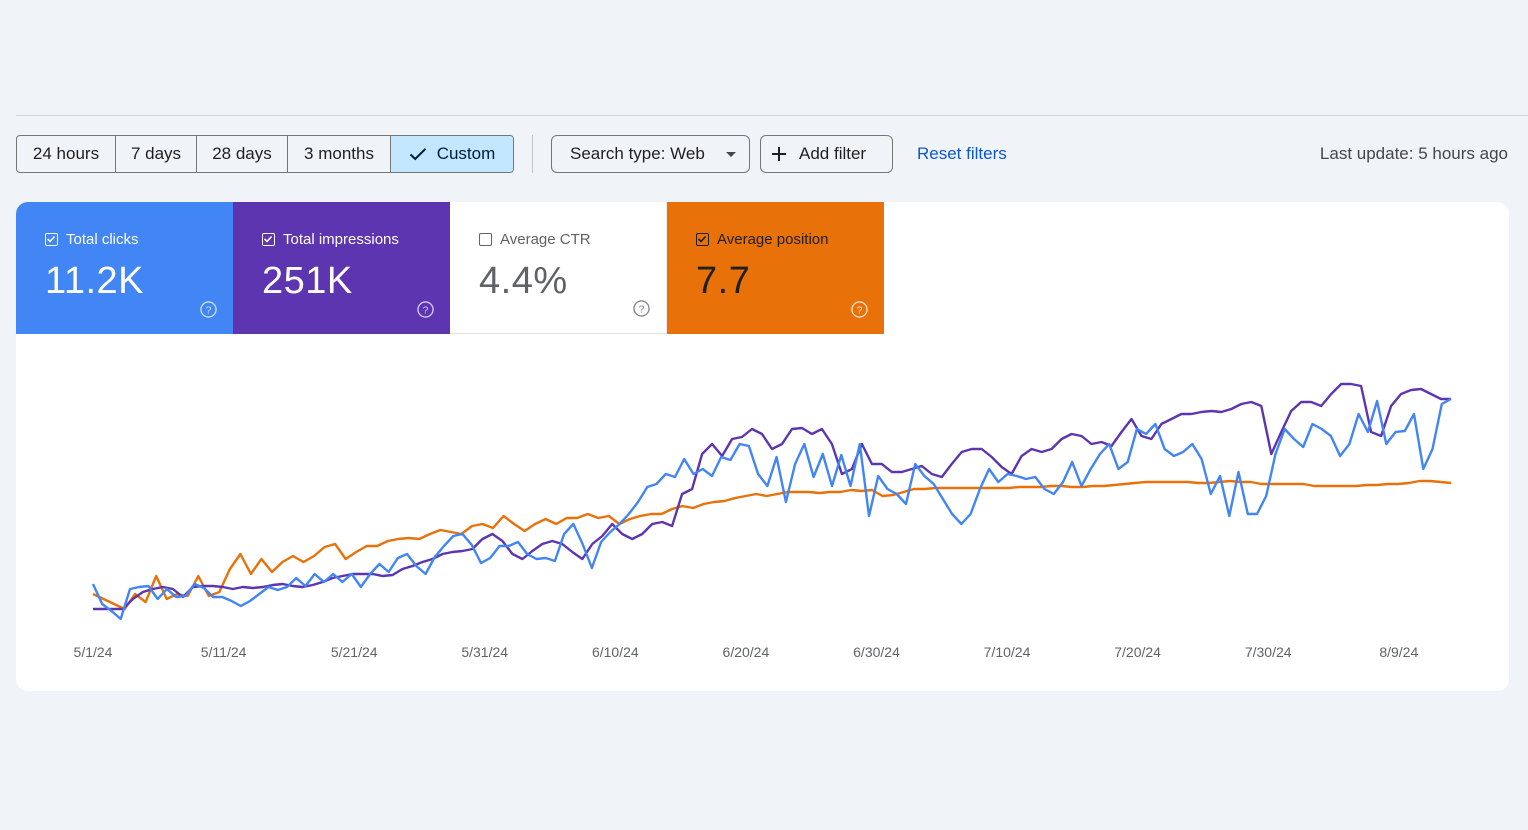 This screenshot has height=830, width=1528. I want to click on range-label: 3 months, so click(339, 153).